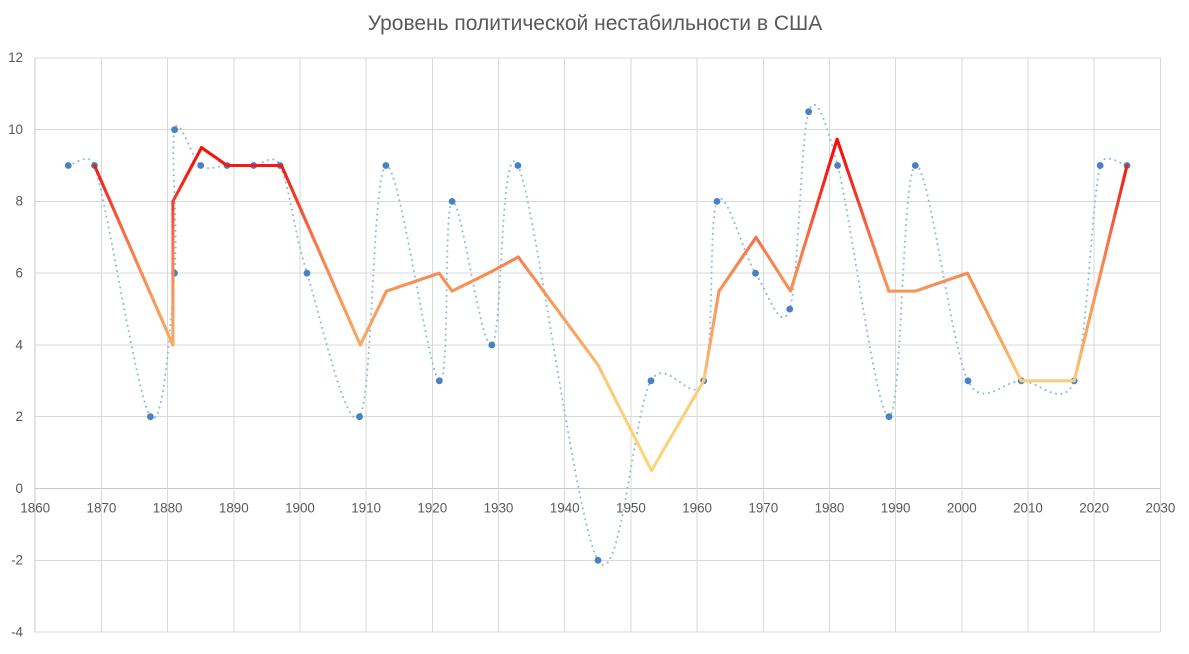 The height and width of the screenshot is (654, 1189). Describe the element at coordinates (366, 508) in the screenshot. I see `svg-text: 1910` at that location.